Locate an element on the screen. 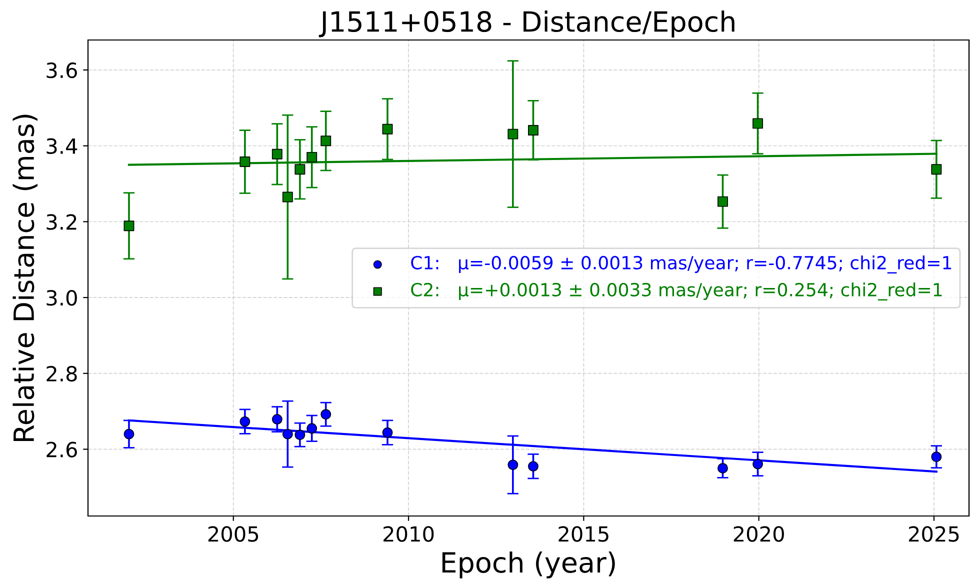  y-tick-label: 2.6 is located at coordinates (61, 450).